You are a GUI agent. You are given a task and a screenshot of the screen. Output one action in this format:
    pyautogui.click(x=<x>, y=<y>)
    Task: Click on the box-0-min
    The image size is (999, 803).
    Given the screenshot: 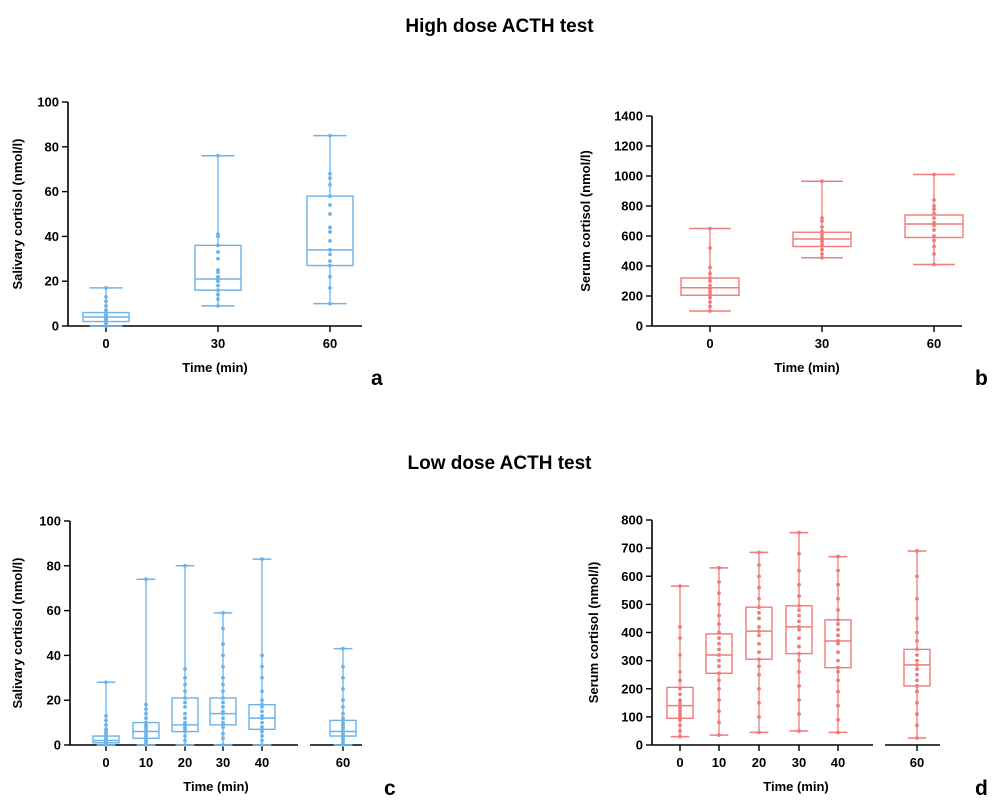 What is the action you would take?
    pyautogui.click(x=106, y=713)
    